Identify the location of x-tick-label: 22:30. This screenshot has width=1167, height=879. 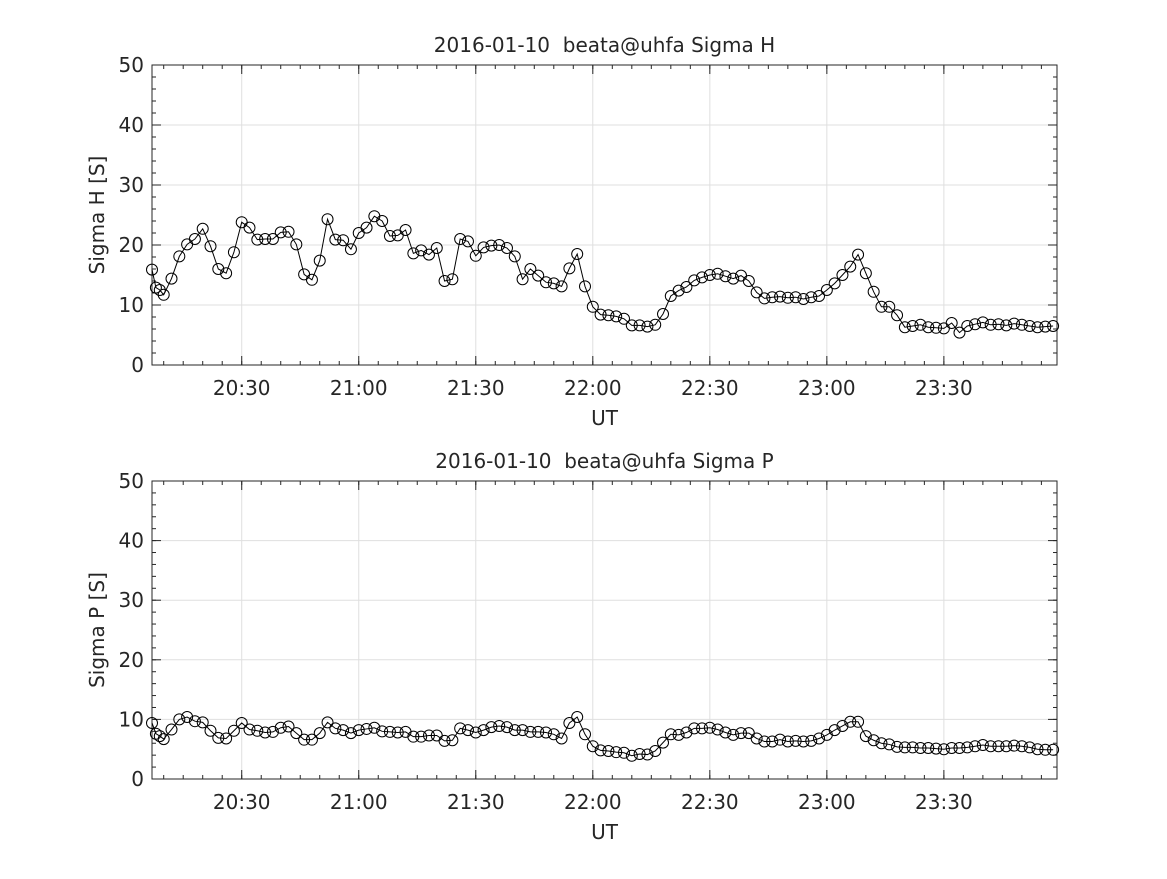
(710, 388).